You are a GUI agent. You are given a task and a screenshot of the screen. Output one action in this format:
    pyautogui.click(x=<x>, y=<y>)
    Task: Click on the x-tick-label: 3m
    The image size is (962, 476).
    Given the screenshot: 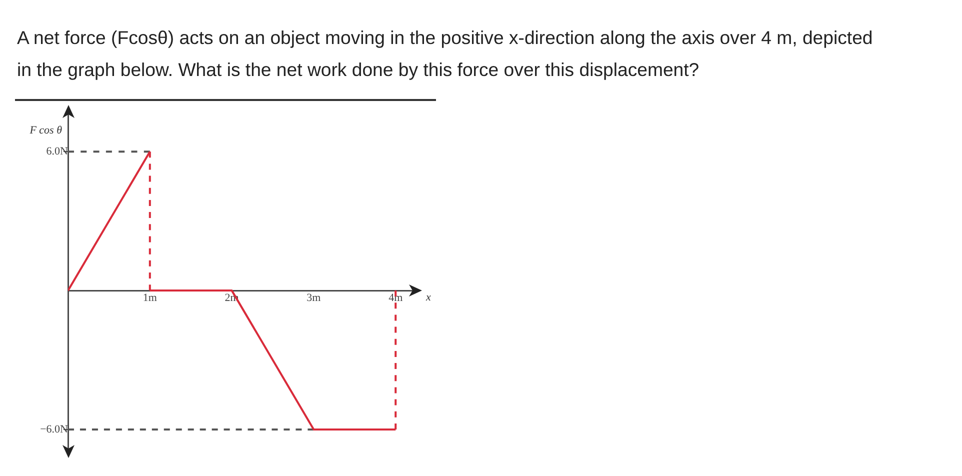 What is the action you would take?
    pyautogui.click(x=314, y=298)
    